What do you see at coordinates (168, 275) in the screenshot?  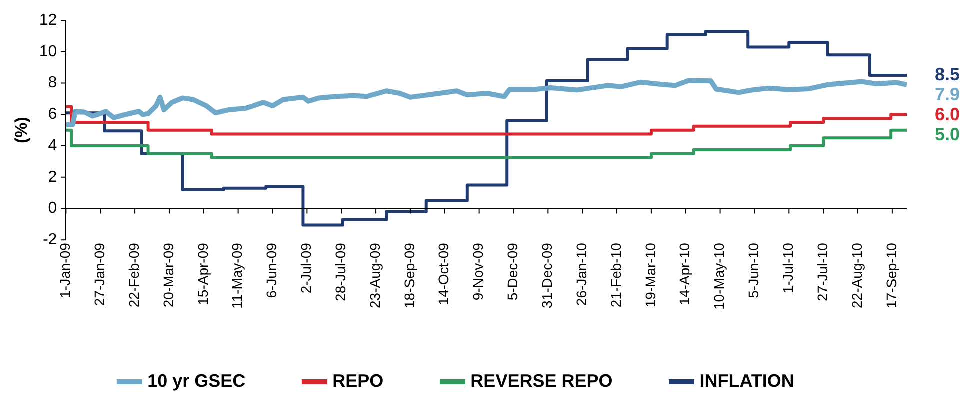 I see `x-tick-label: 20-Mar-09` at bounding box center [168, 275].